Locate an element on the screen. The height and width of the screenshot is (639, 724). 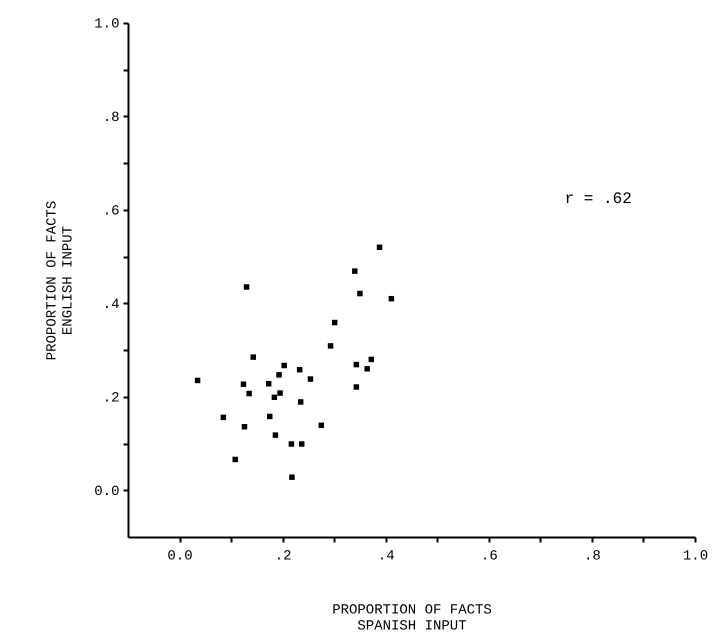
annotation: r = .62 is located at coordinates (598, 199).